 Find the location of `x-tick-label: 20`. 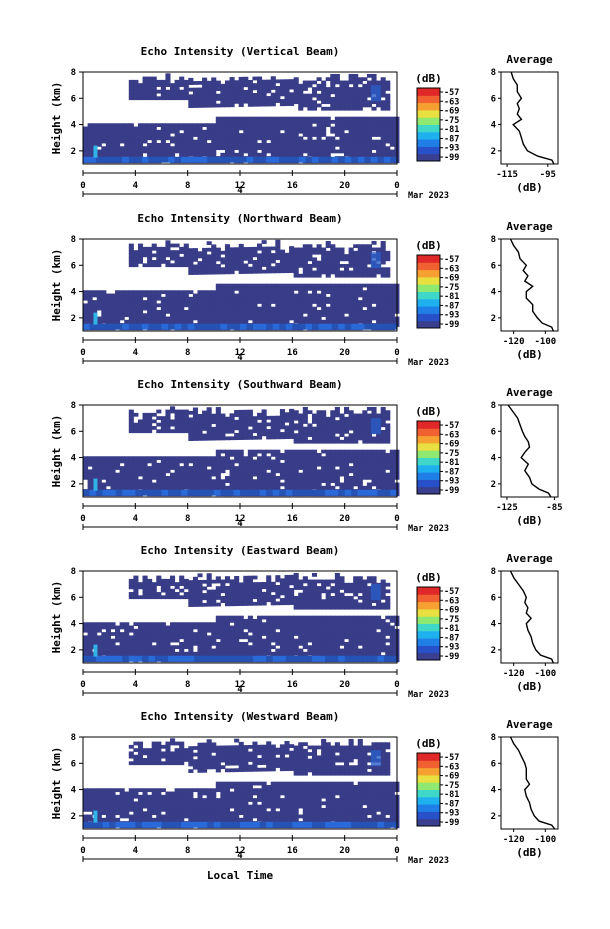

x-tick-label: 20 is located at coordinates (344, 353).